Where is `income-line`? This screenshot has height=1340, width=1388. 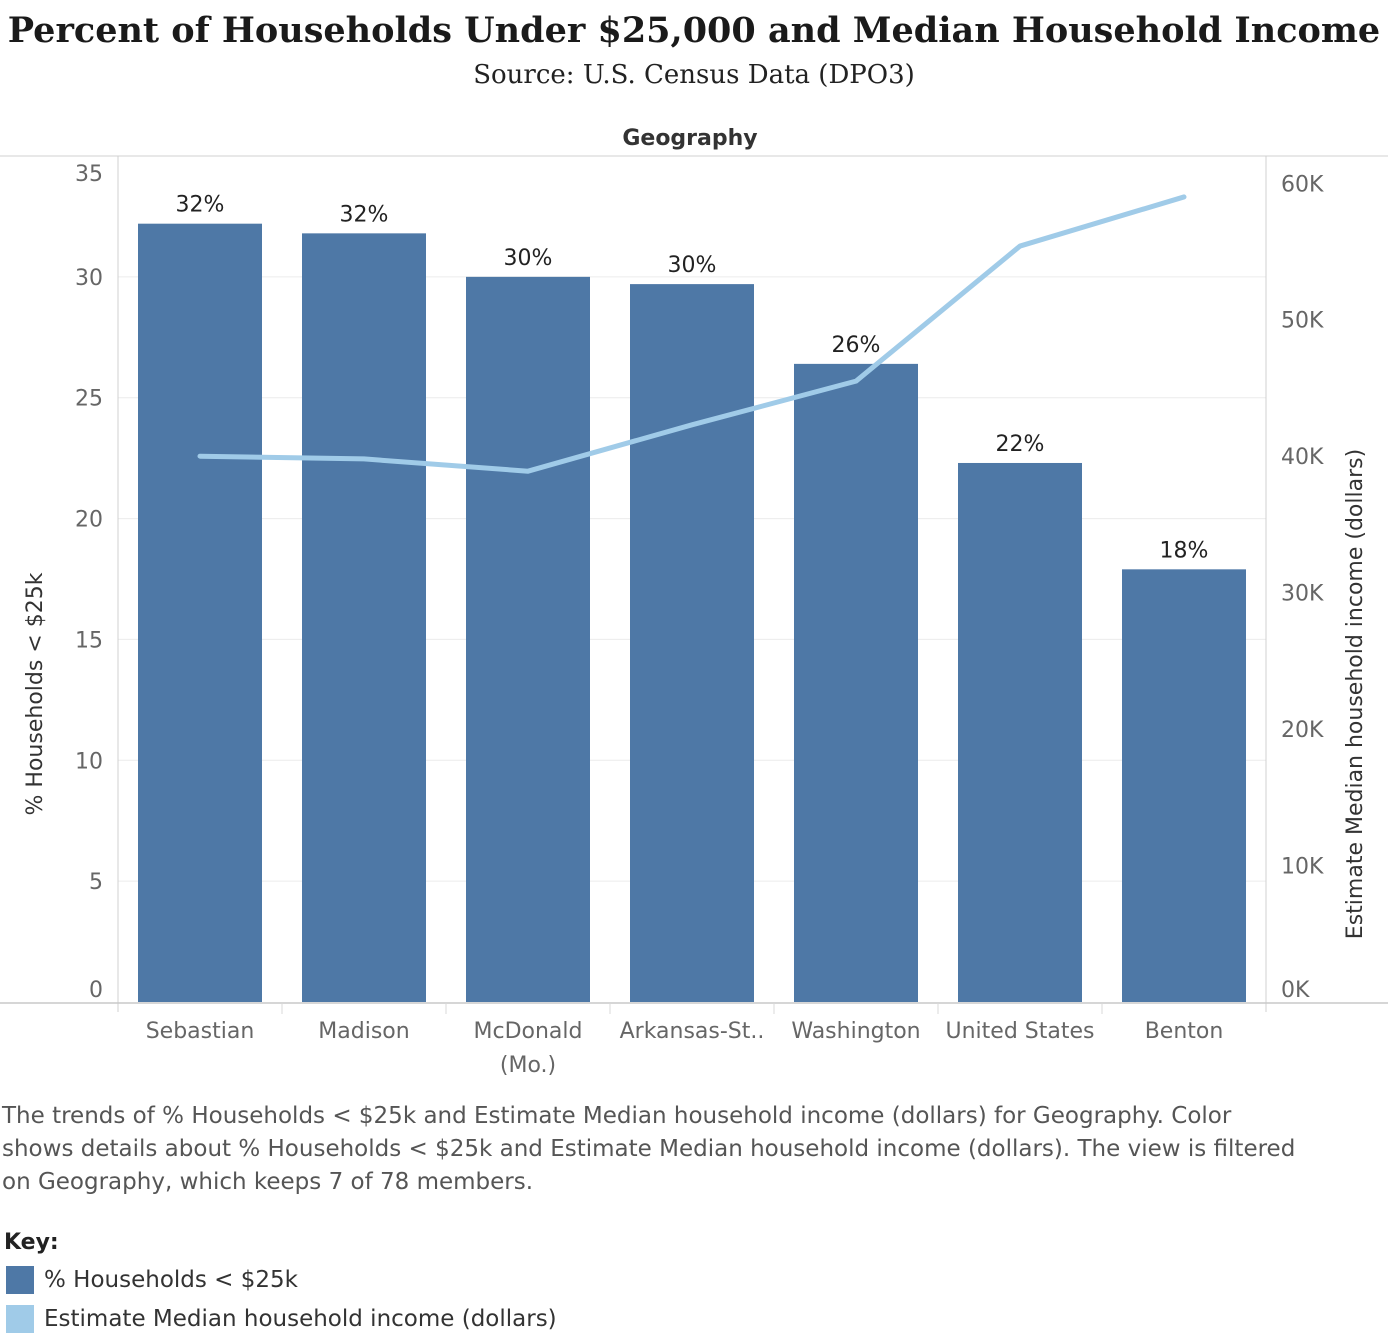
income-line is located at coordinates (692, 334).